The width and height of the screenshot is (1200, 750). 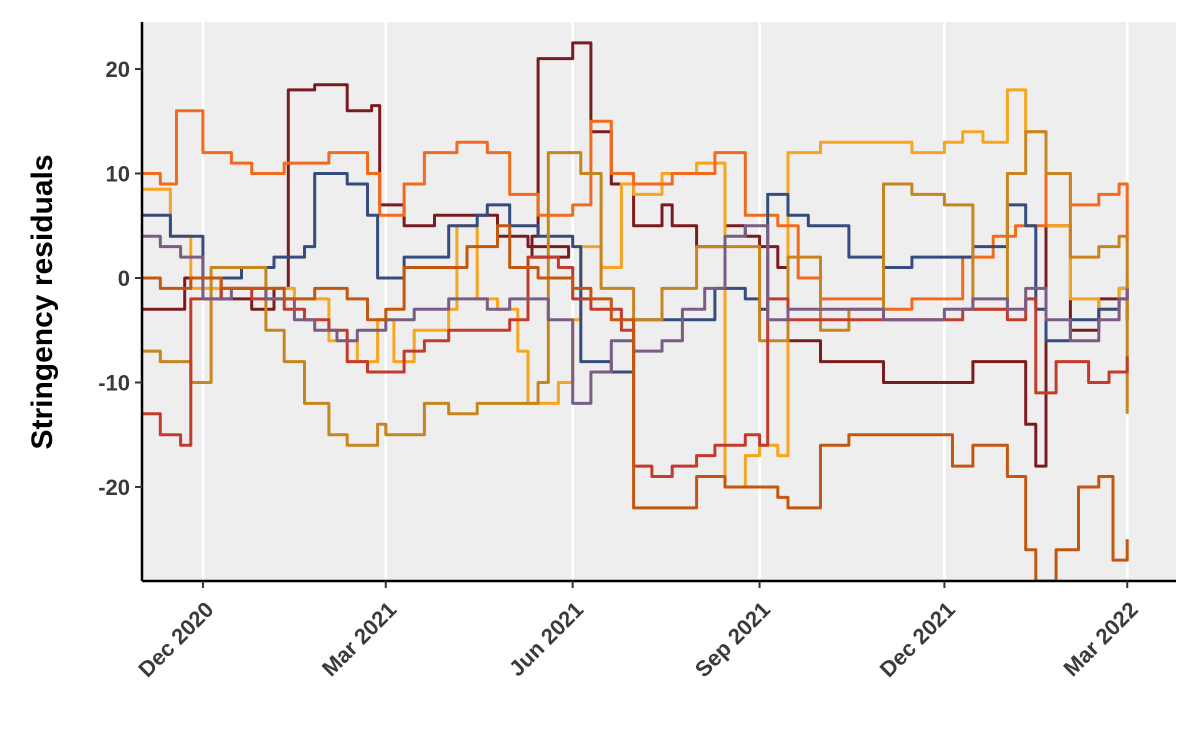 I want to click on x-tick-label: Dec 2021, so click(x=917, y=639).